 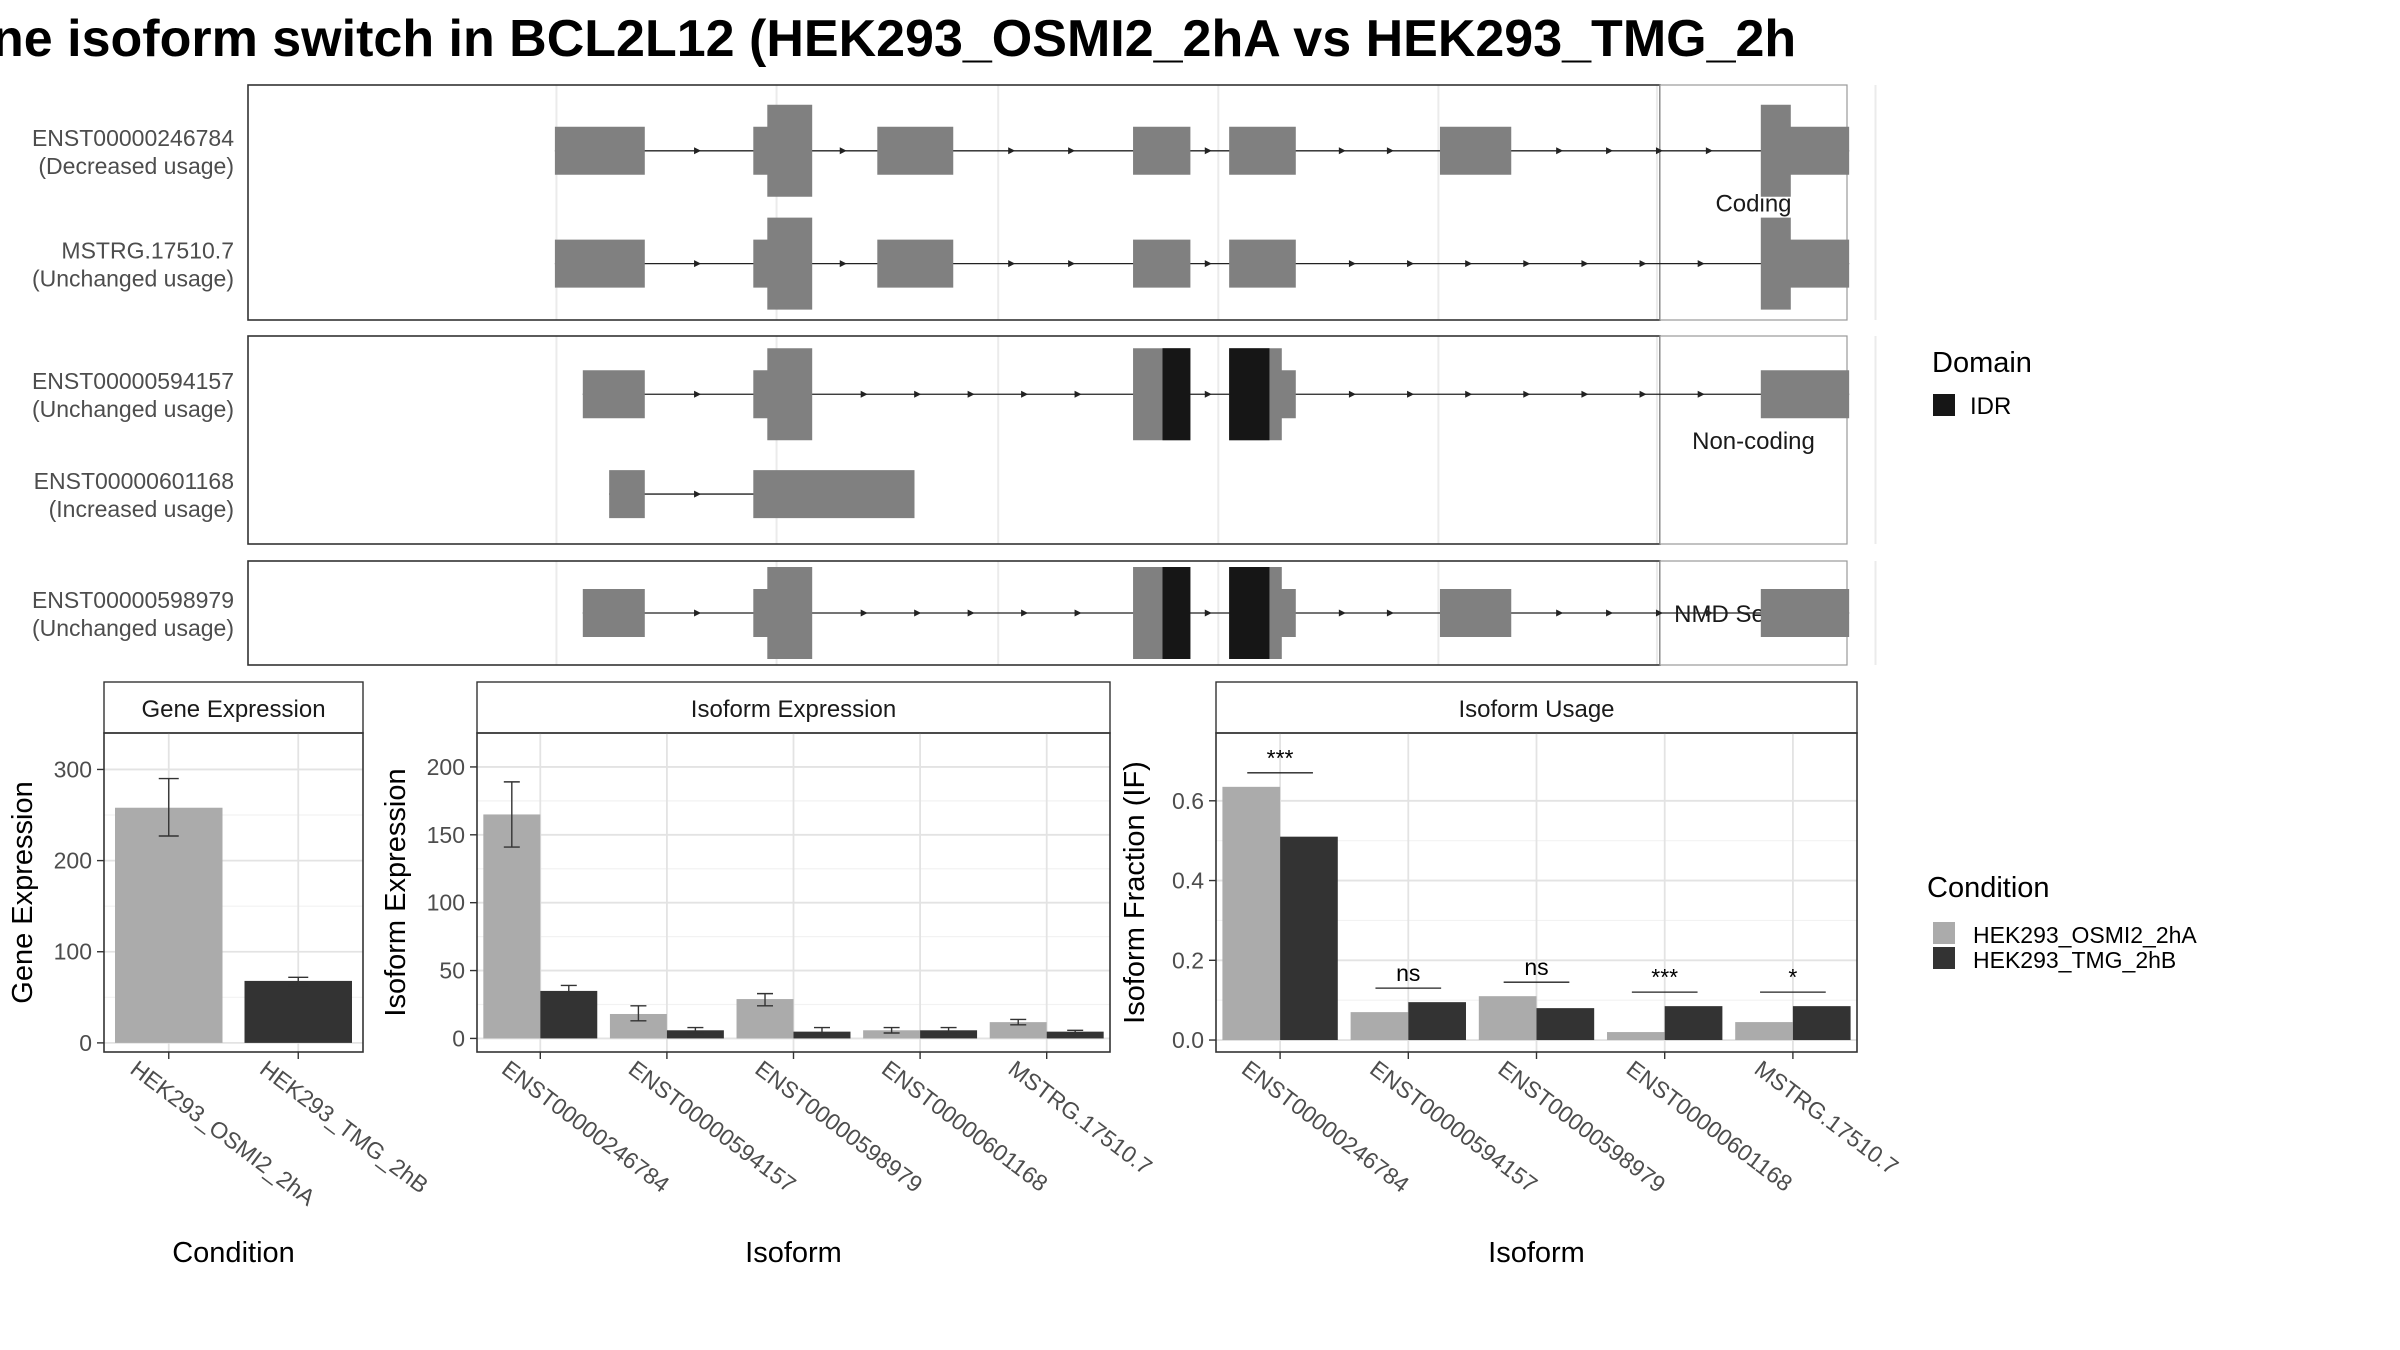 What do you see at coordinates (1188, 881) in the screenshot?
I see `y-tick-label: 0.4` at bounding box center [1188, 881].